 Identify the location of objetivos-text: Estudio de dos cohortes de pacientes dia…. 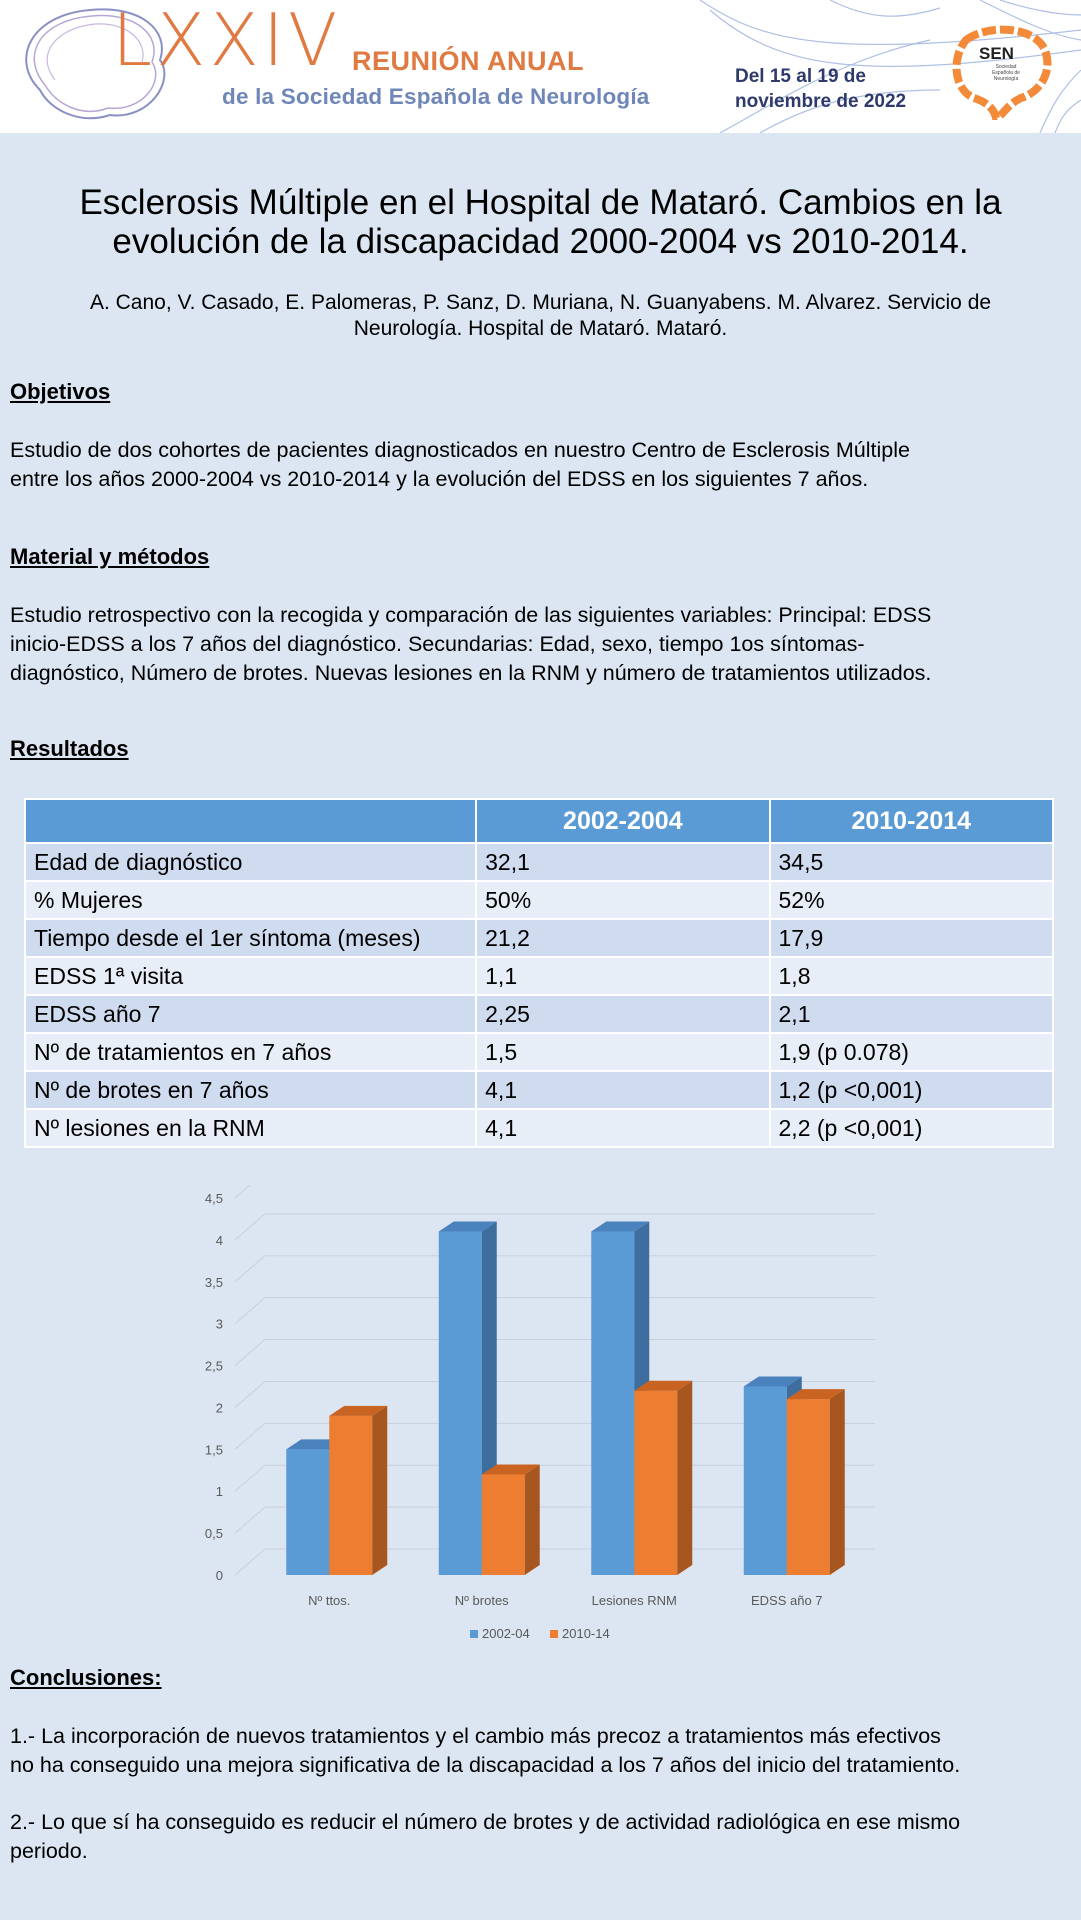
(542, 465).